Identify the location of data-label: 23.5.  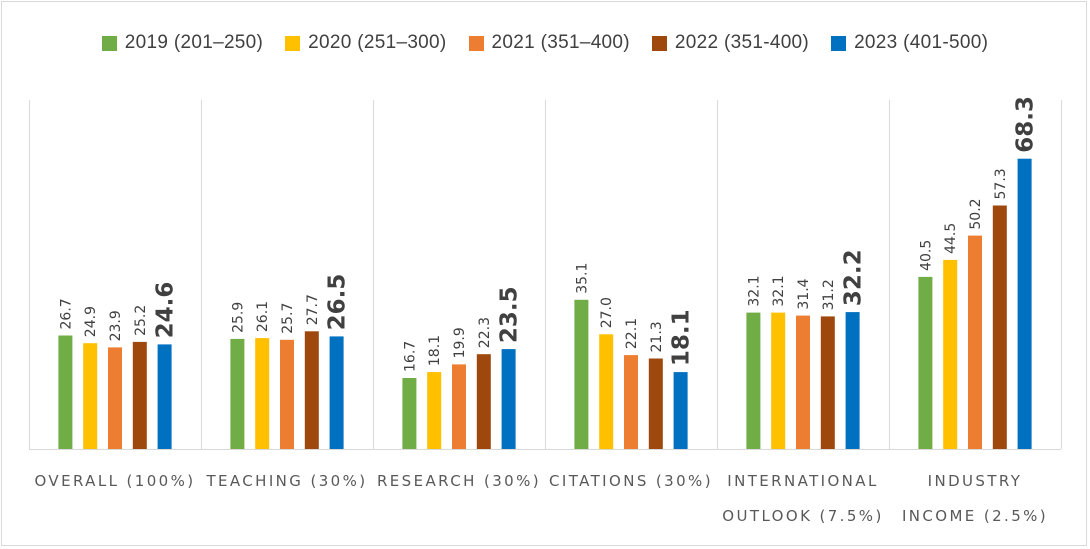
(510, 314).